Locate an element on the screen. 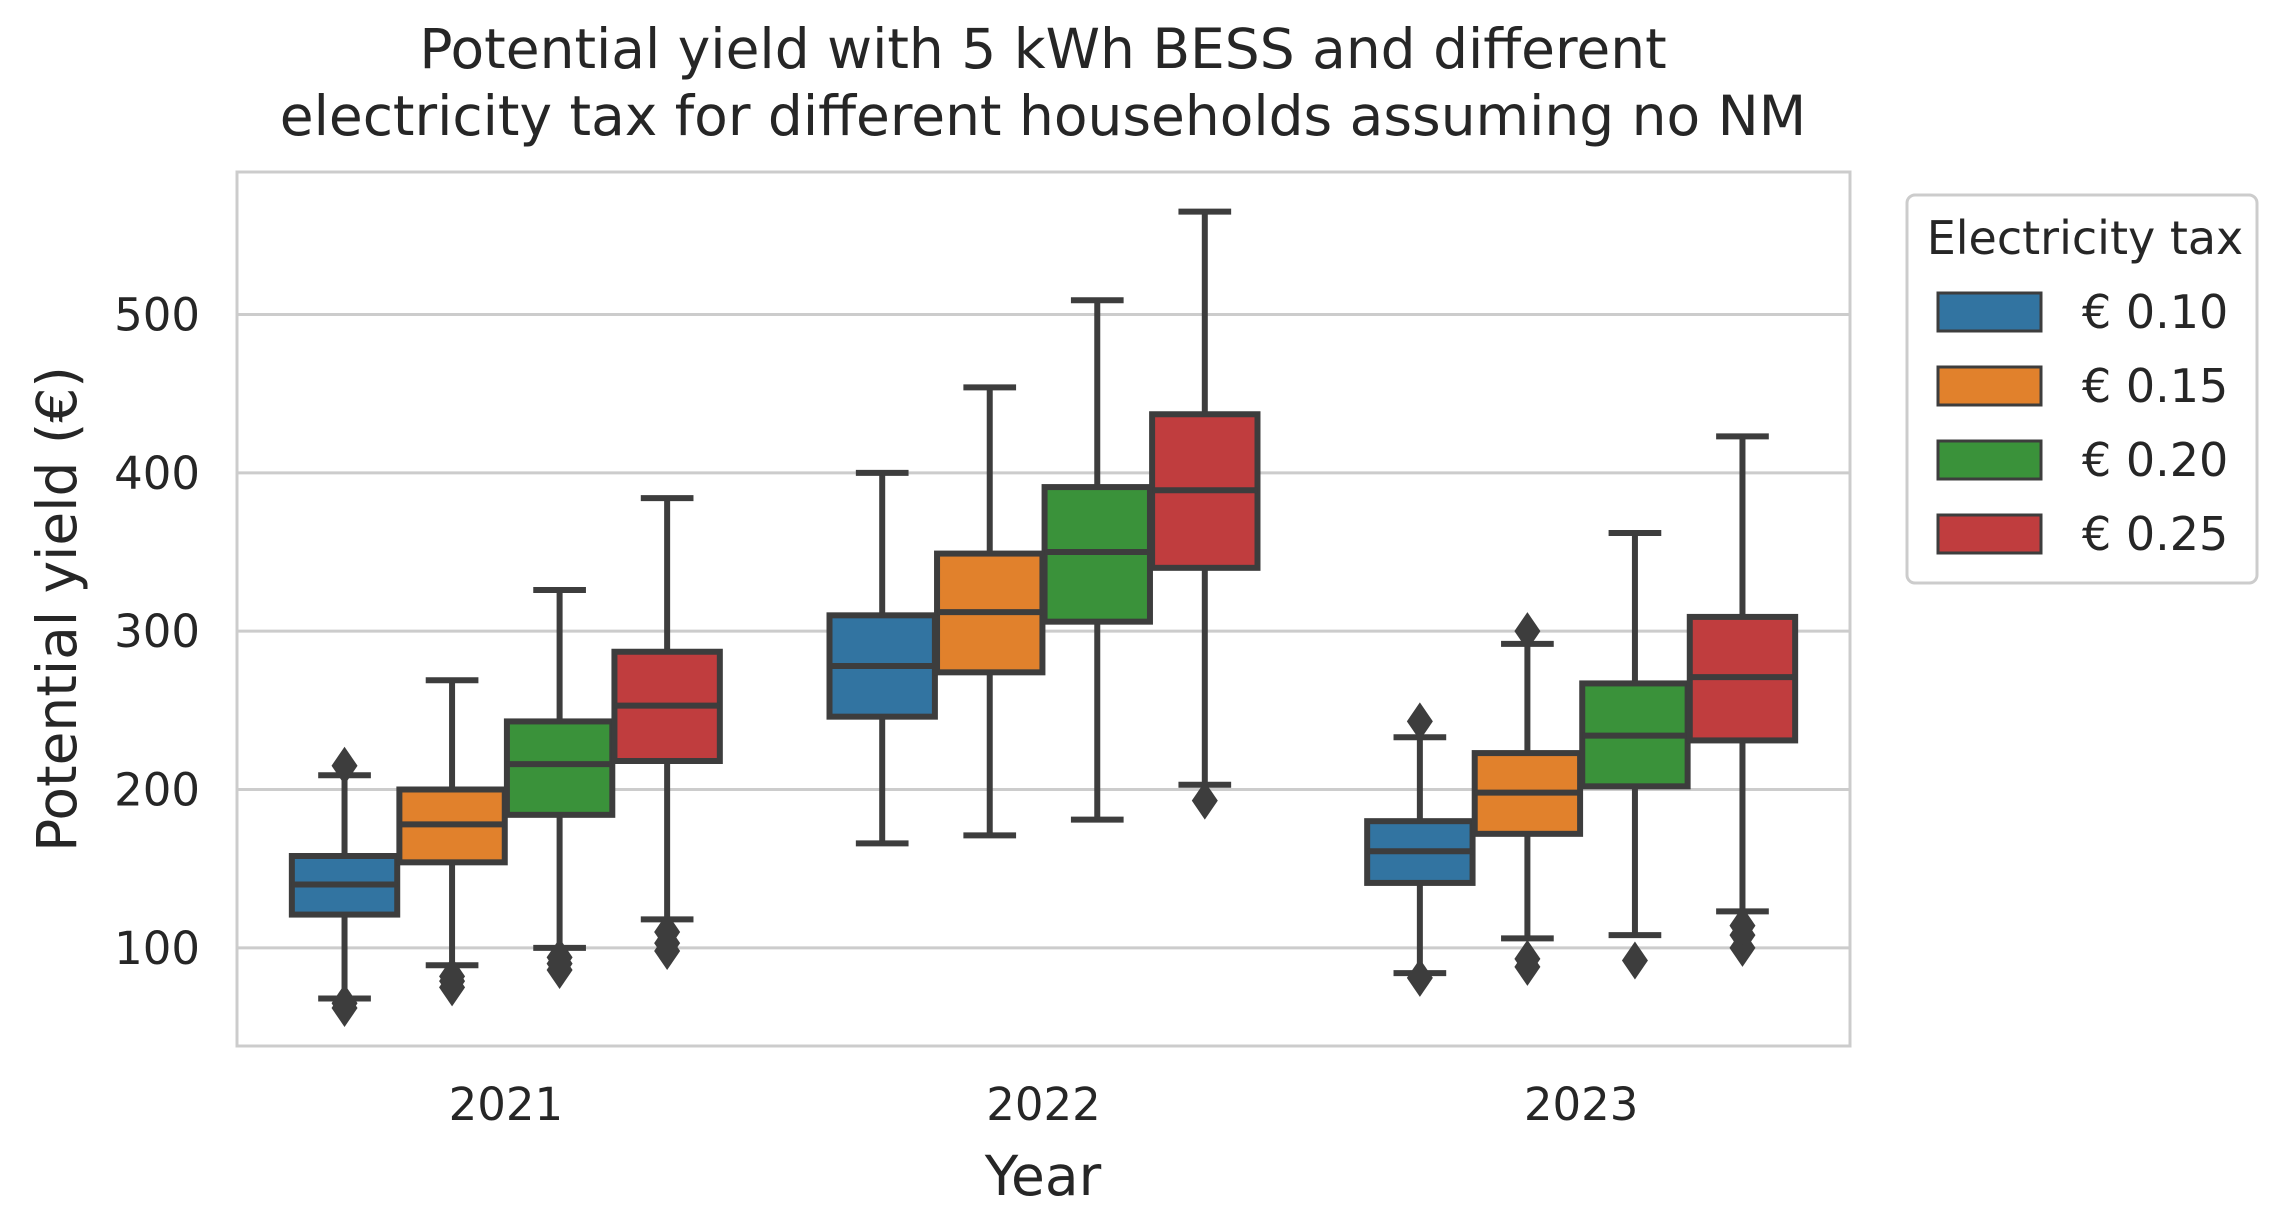  y-tick-label: 500 is located at coordinates (157, 315).